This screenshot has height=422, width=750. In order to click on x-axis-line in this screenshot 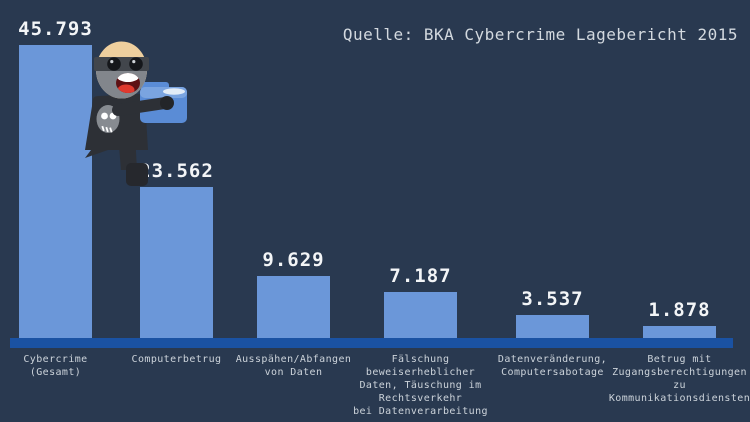, I will do `click(371, 343)`.